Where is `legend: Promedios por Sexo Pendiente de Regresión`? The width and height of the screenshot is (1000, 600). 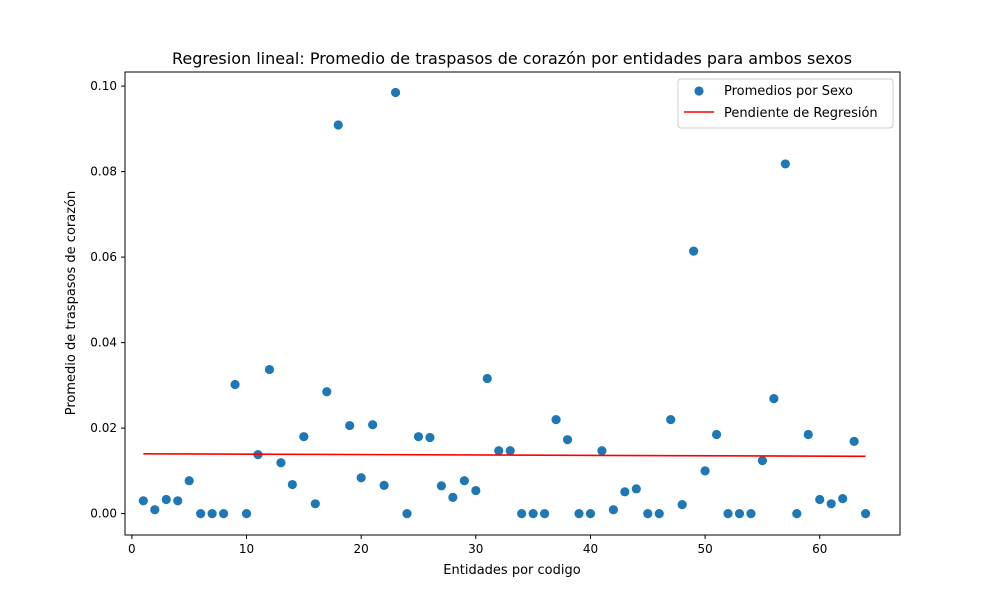 legend: Promedios por Sexo Pendiente de Regresión is located at coordinates (785, 103).